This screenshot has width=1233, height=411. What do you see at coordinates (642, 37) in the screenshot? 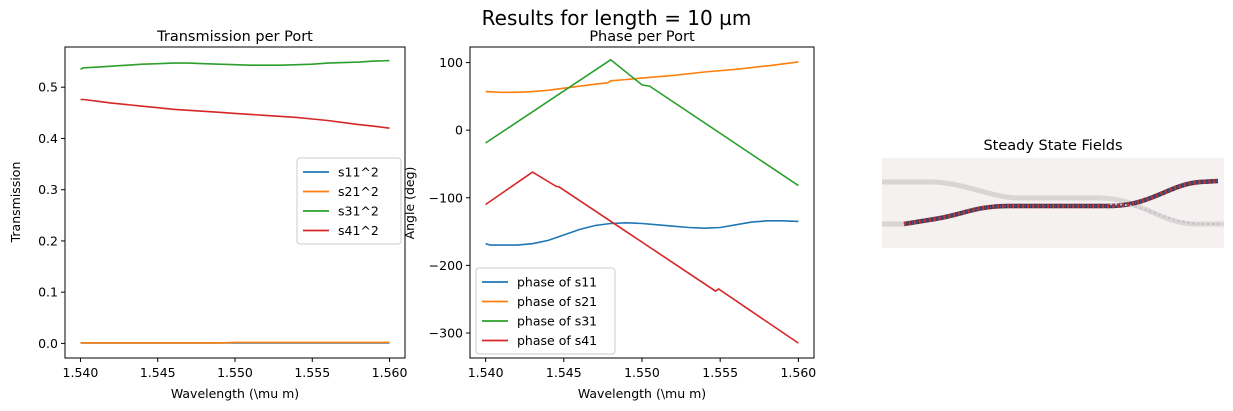
I see `phase-title: Phase per Port` at bounding box center [642, 37].